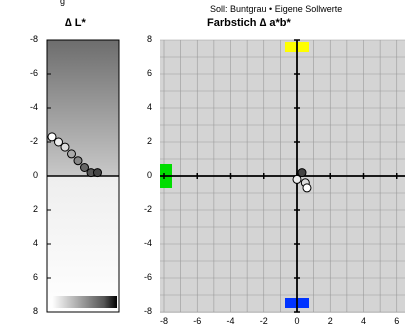 This screenshot has width=405, height=329. Describe the element at coordinates (33, 73) in the screenshot. I see `l-tick-label: -6` at that location.